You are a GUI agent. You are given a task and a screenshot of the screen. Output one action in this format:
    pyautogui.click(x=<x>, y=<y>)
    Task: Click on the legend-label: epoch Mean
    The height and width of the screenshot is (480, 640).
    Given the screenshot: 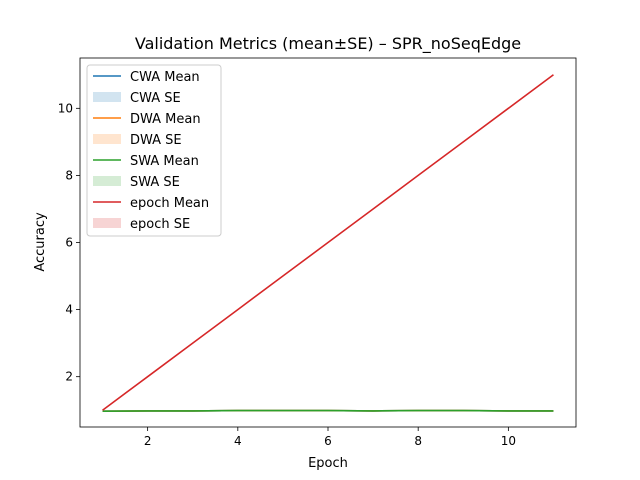 What is the action you would take?
    pyautogui.click(x=169, y=203)
    